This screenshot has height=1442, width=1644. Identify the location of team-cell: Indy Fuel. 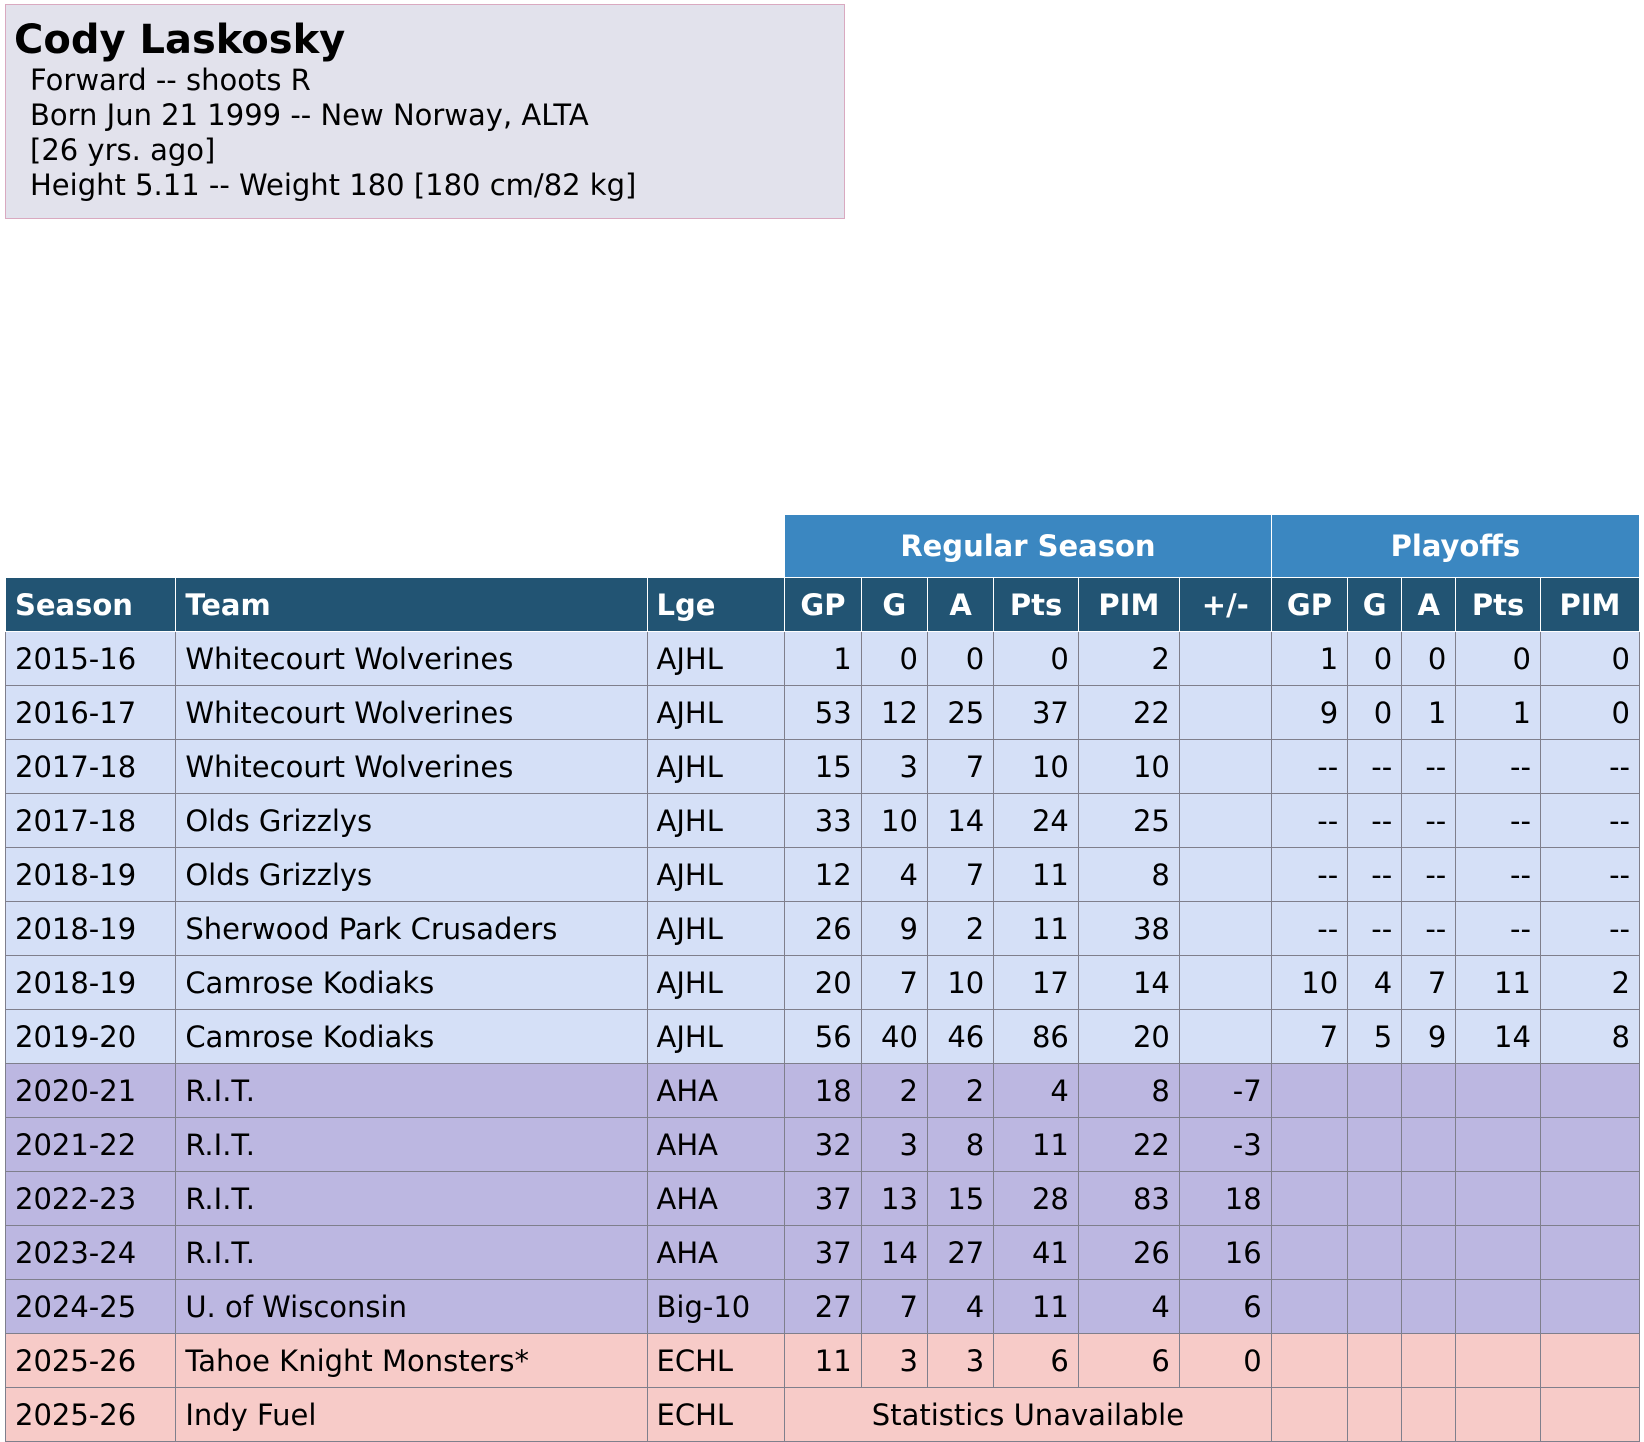
(411, 1414).